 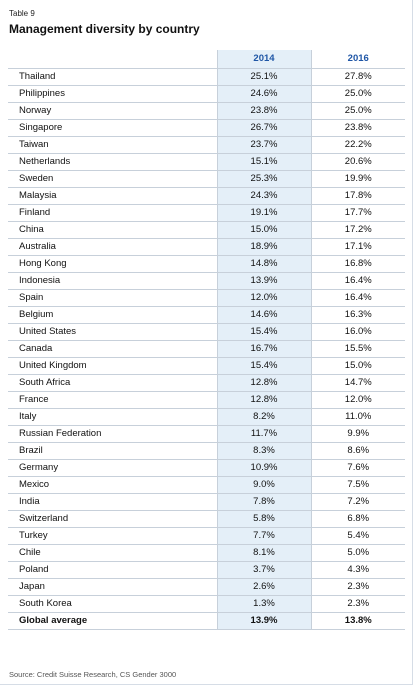 I want to click on country-cell: Norway, so click(x=112, y=111).